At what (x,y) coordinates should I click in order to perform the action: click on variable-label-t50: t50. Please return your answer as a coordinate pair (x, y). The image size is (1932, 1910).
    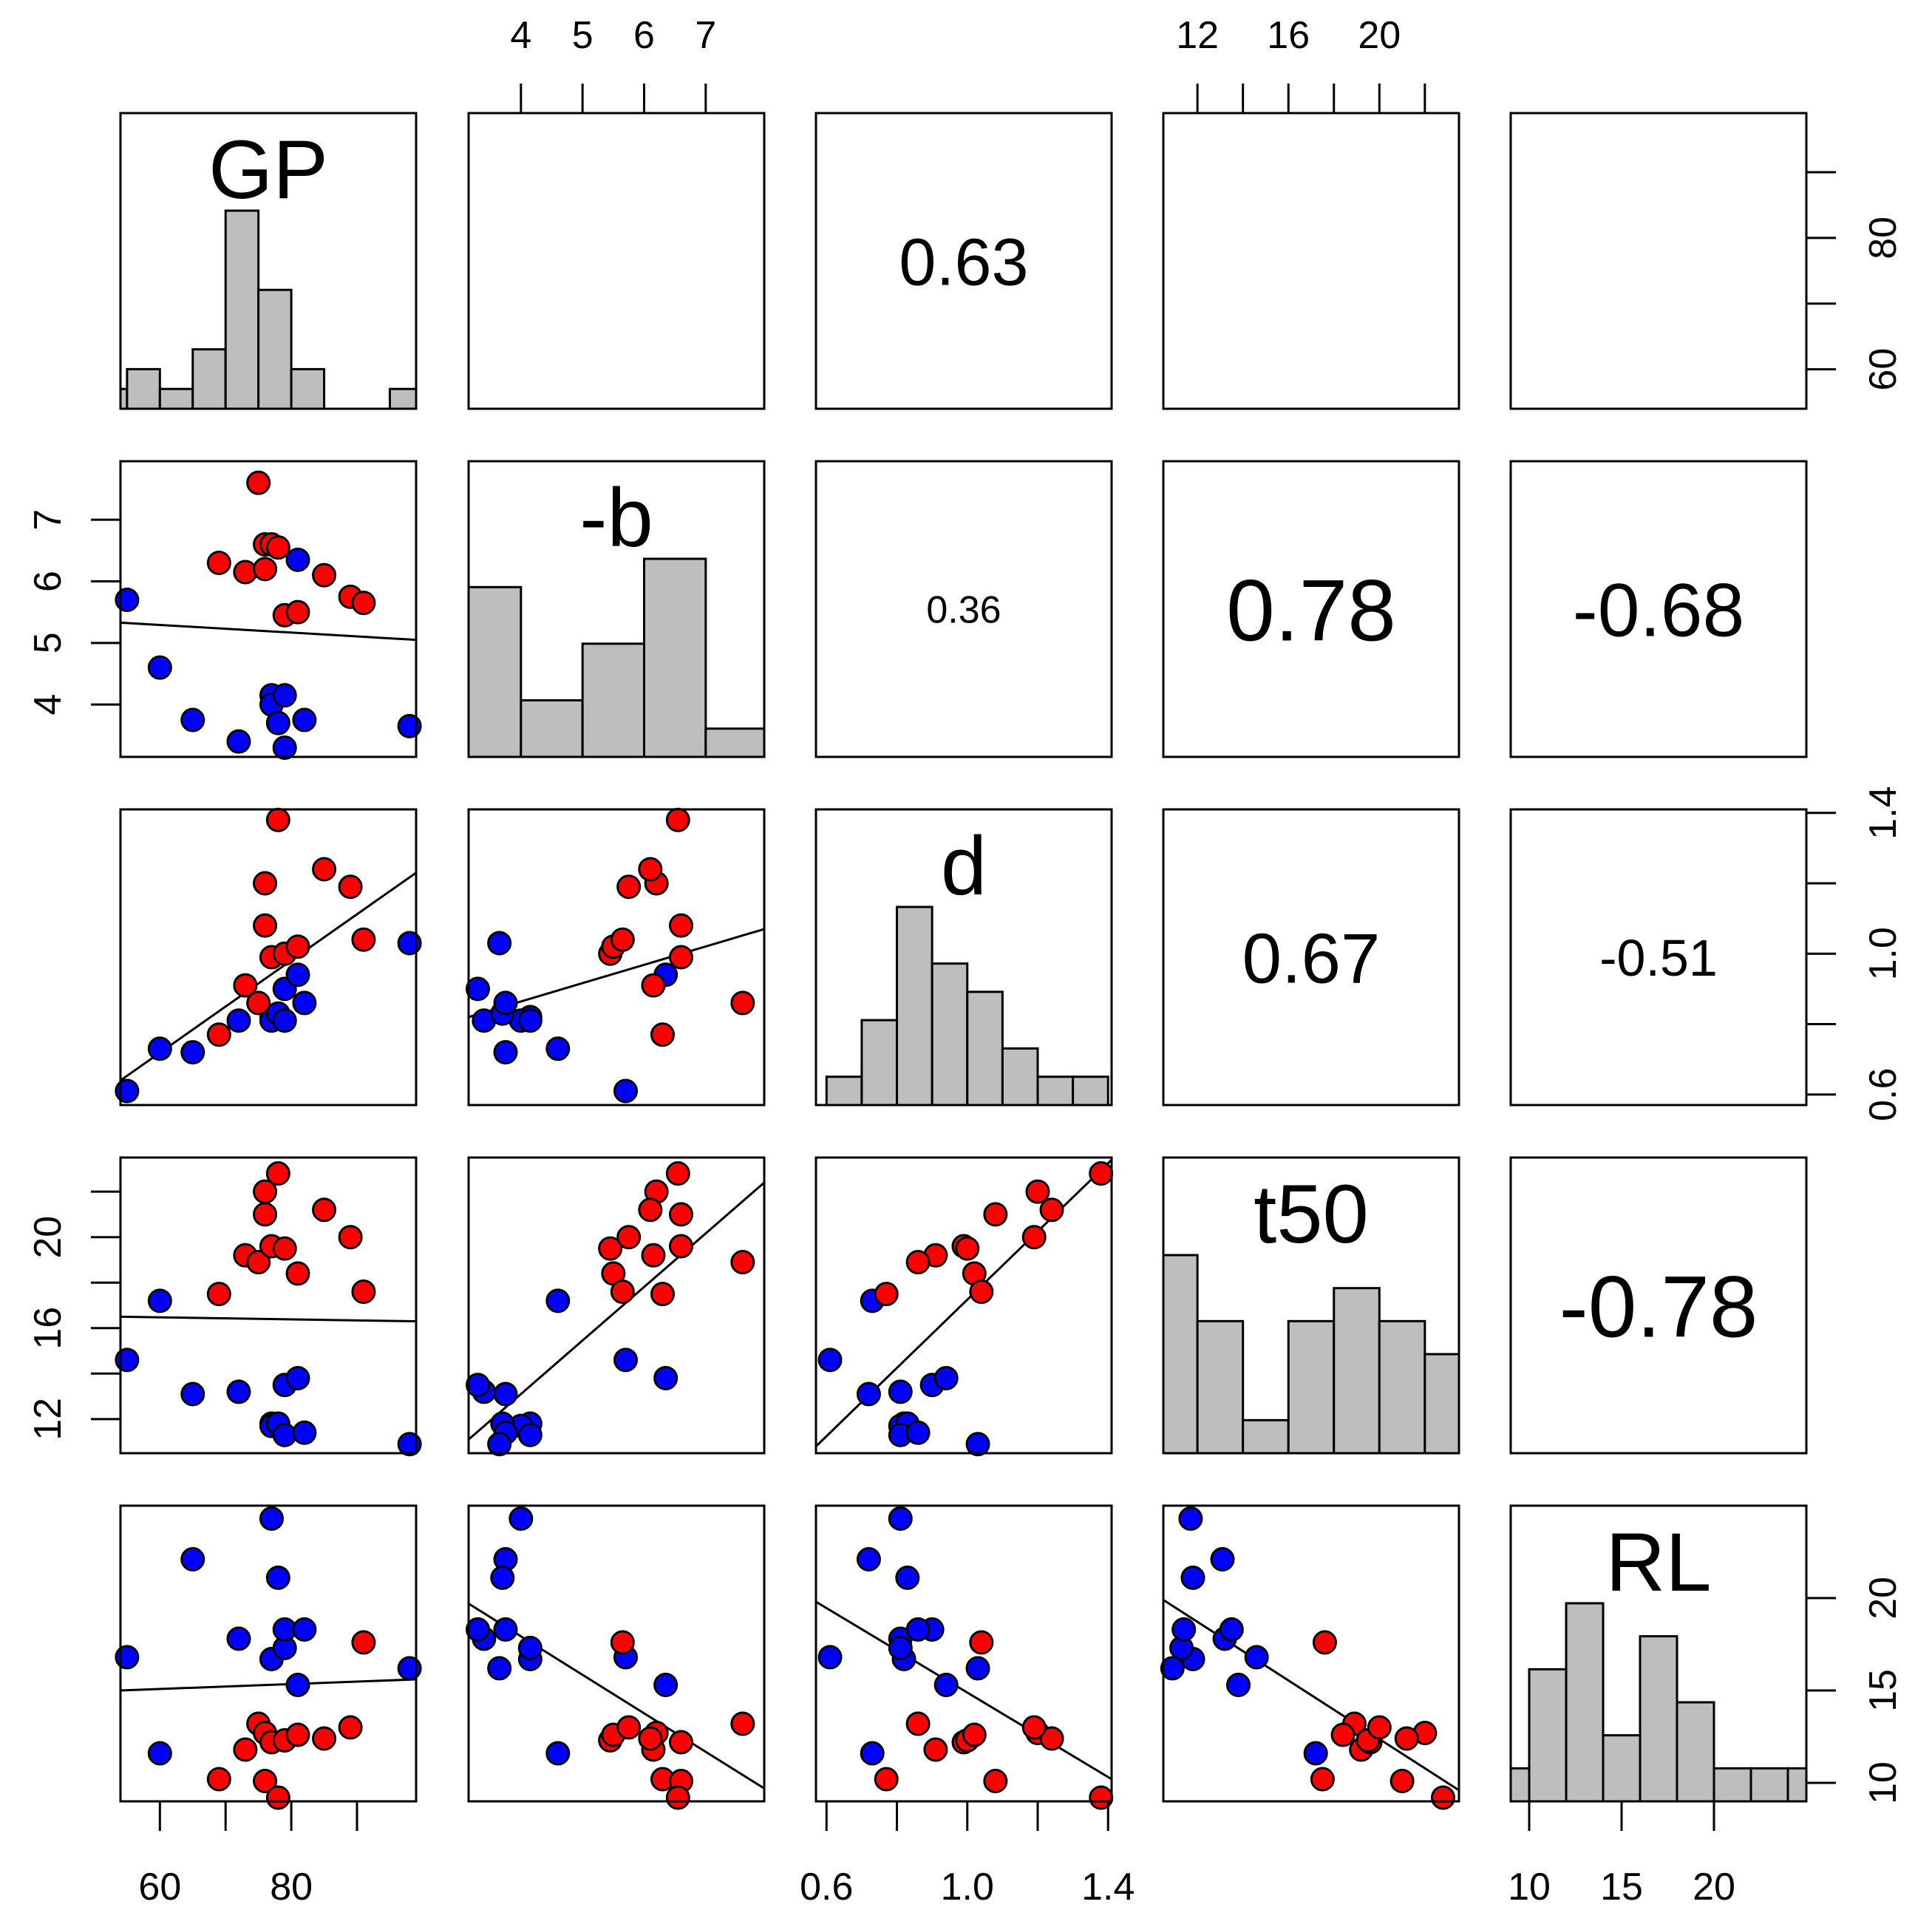
    Looking at the image, I should click on (1311, 1214).